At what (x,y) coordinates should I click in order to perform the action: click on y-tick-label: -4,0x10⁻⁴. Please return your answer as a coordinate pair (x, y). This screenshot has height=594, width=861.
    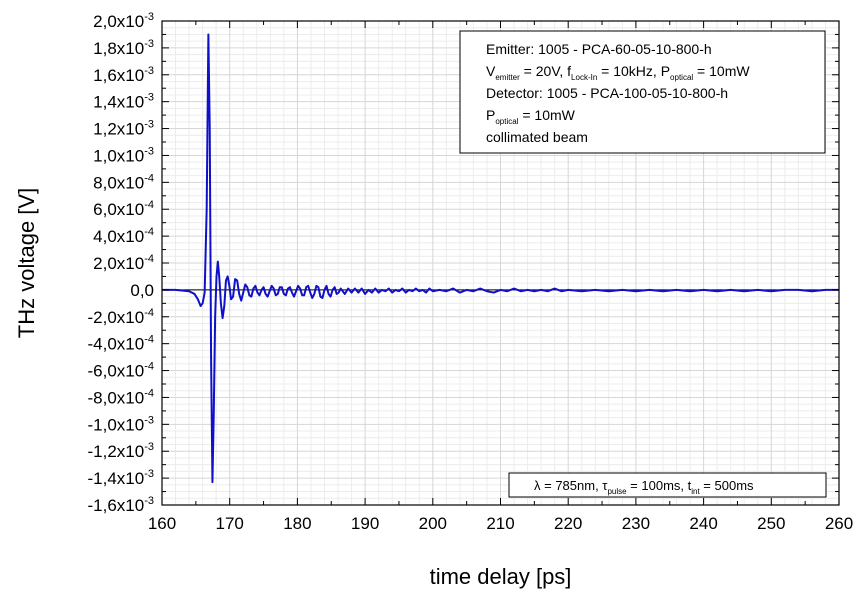
    Looking at the image, I should click on (121, 344).